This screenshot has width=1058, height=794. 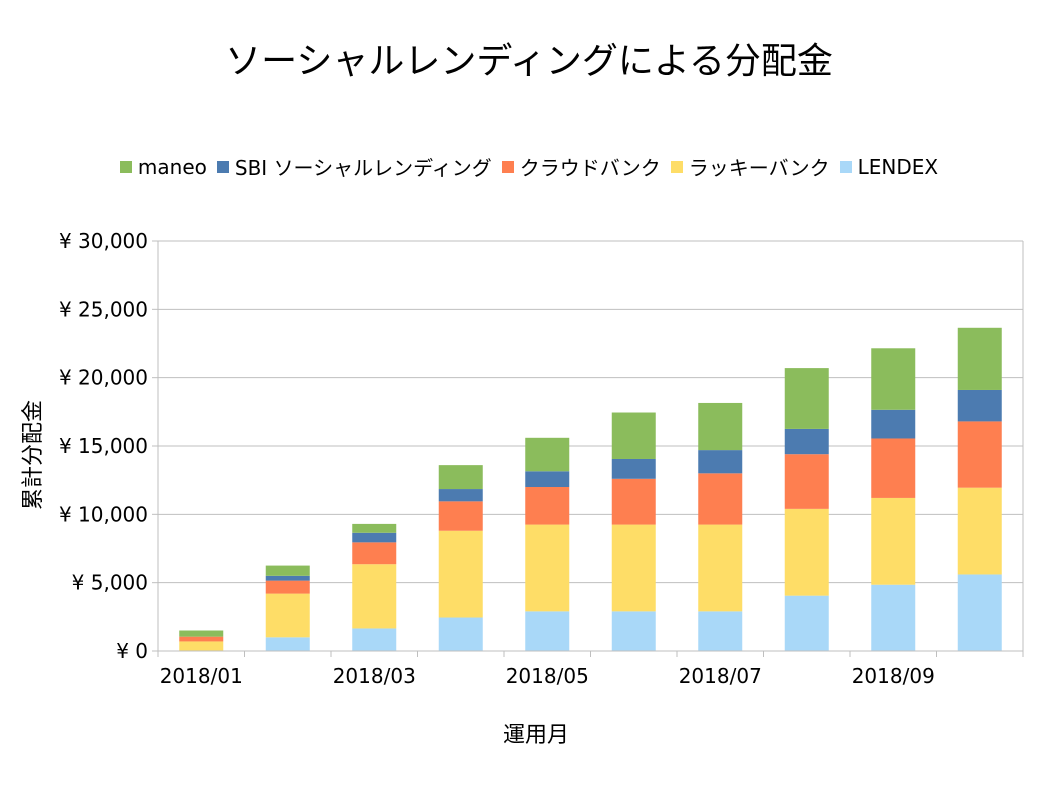 What do you see at coordinates (536, 735) in the screenshot?
I see `x-axis-title: 運用月` at bounding box center [536, 735].